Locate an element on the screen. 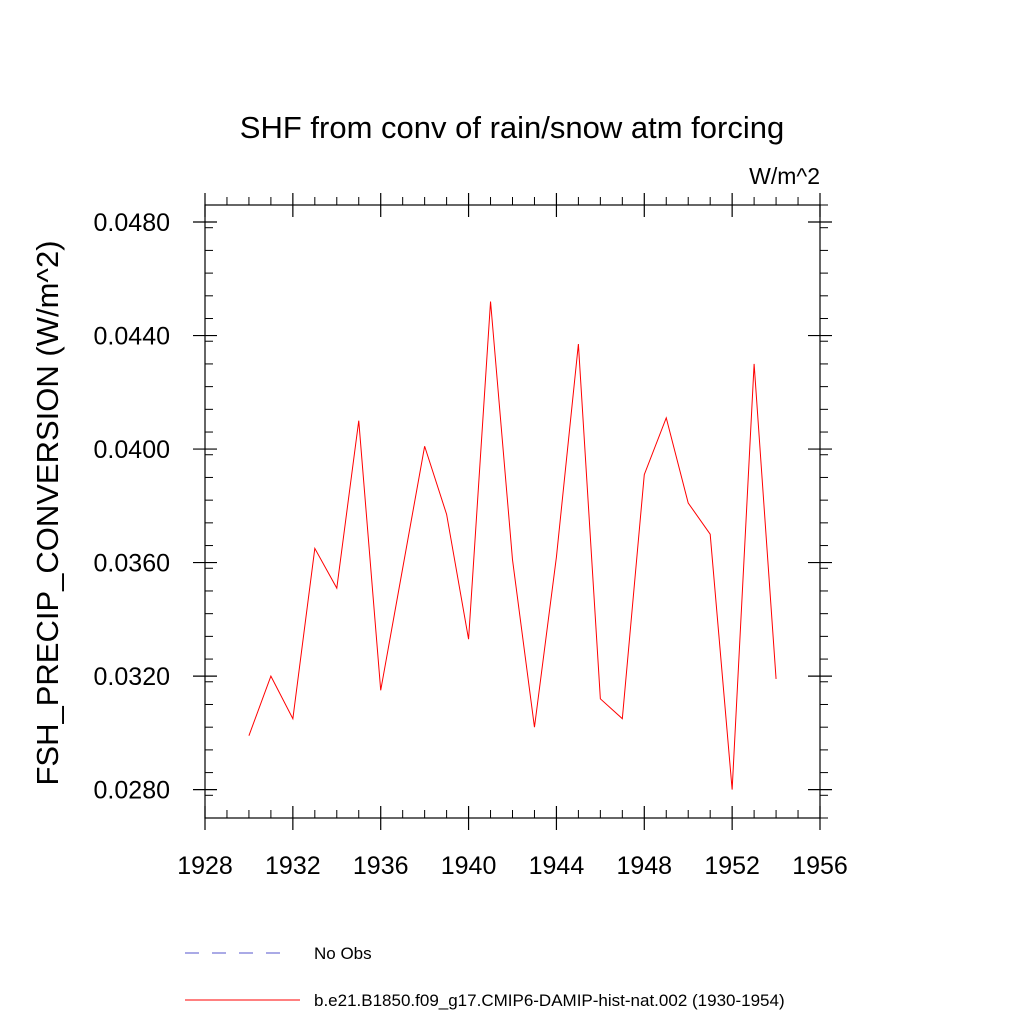 This screenshot has width=1024, height=1024. y-tick-label: 0.0280 is located at coordinates (132, 791).